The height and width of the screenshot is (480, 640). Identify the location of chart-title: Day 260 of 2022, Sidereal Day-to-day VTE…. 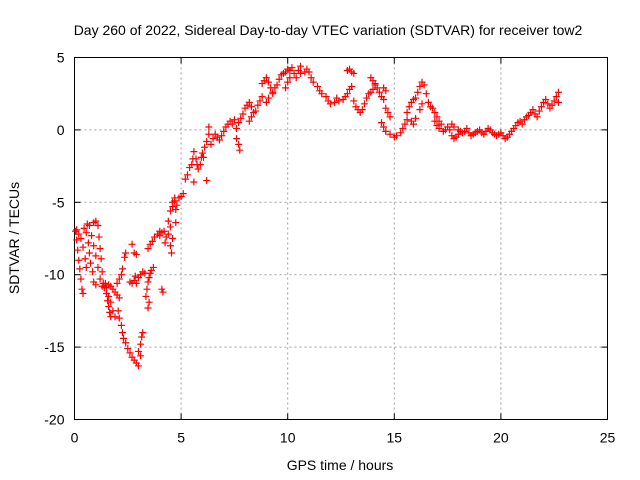
(328, 30).